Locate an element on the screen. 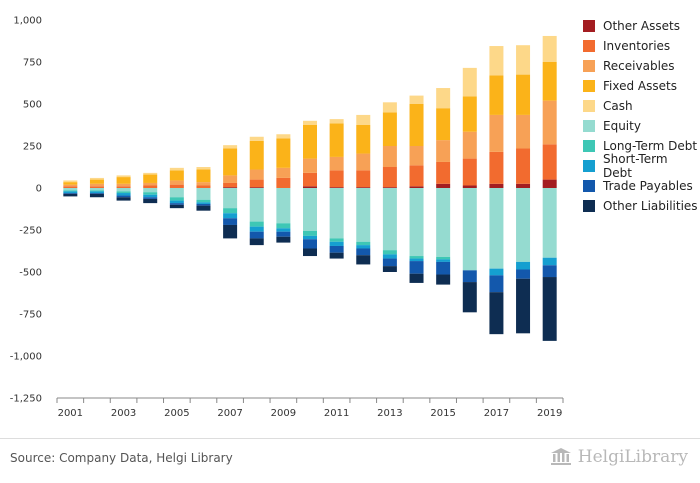 This screenshot has height=483, width=700. legend-label: Other Assets is located at coordinates (641, 26).